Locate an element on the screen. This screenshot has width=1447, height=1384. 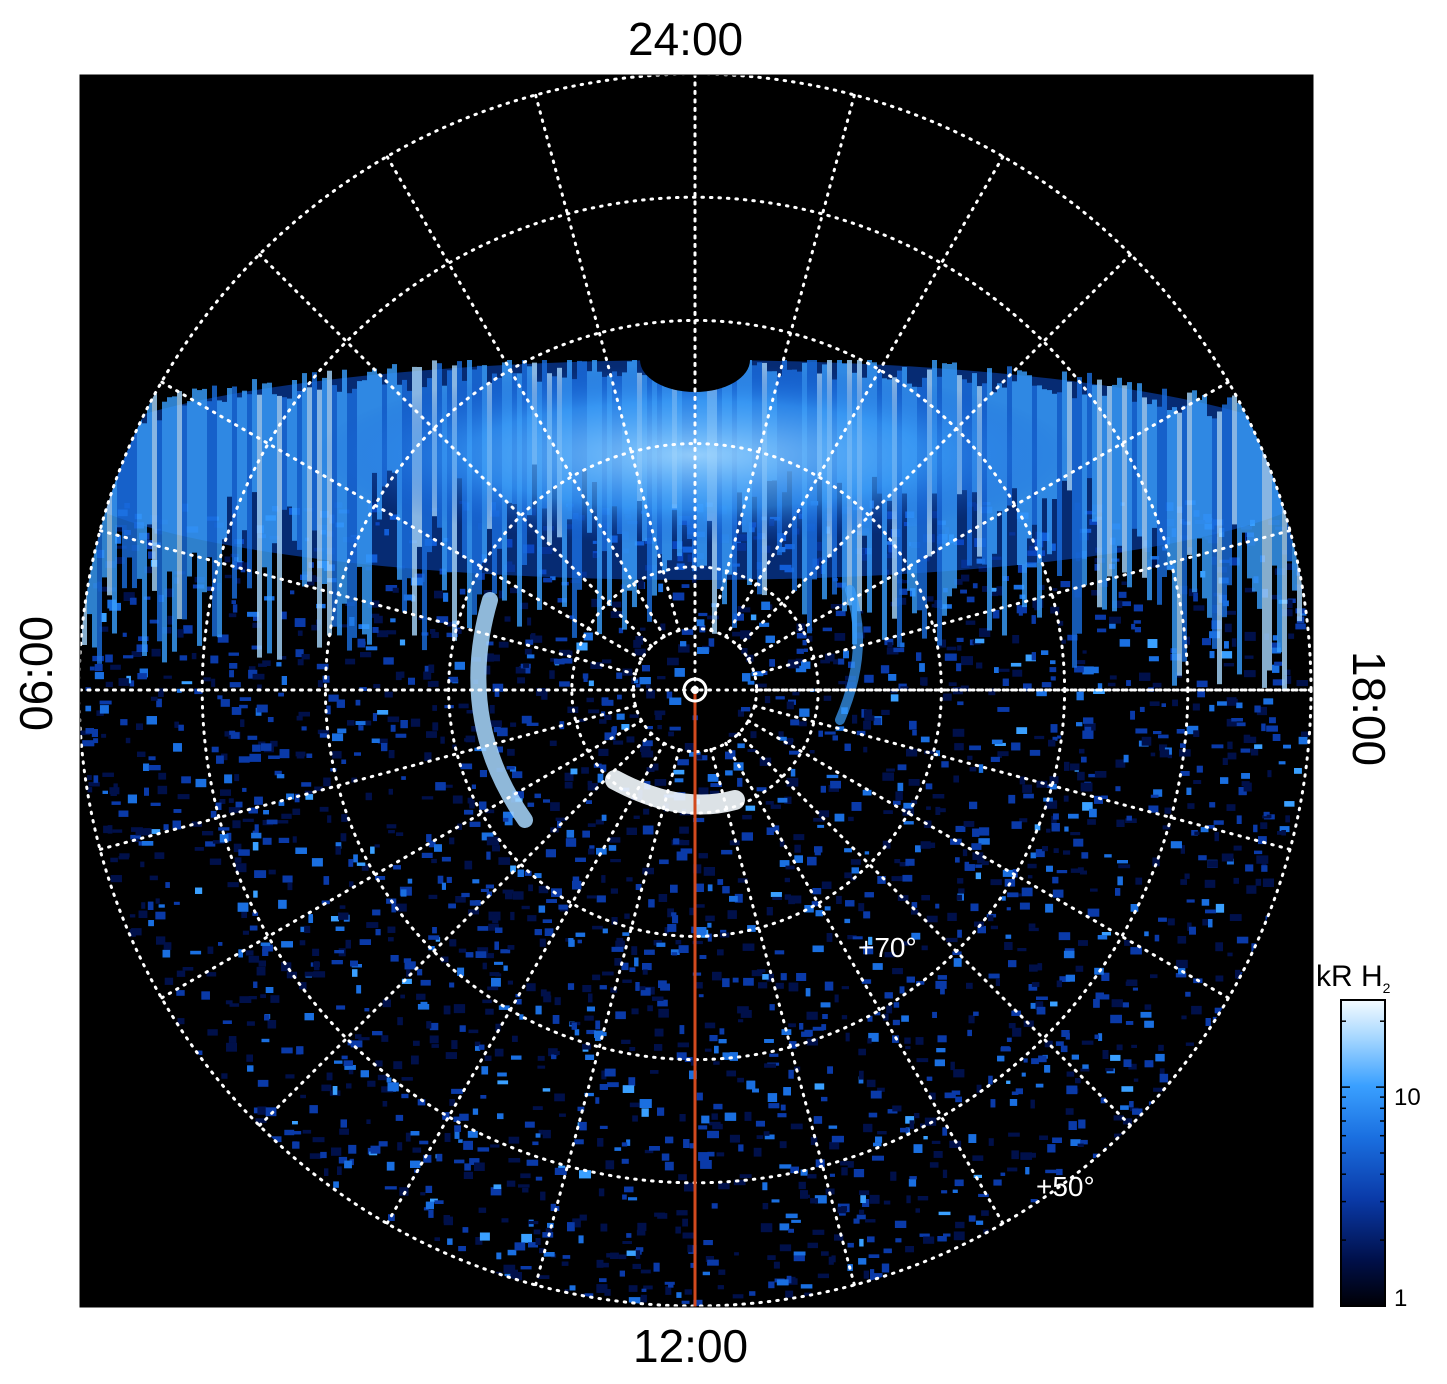
colorbar-gradient is located at coordinates (1363, 1153).